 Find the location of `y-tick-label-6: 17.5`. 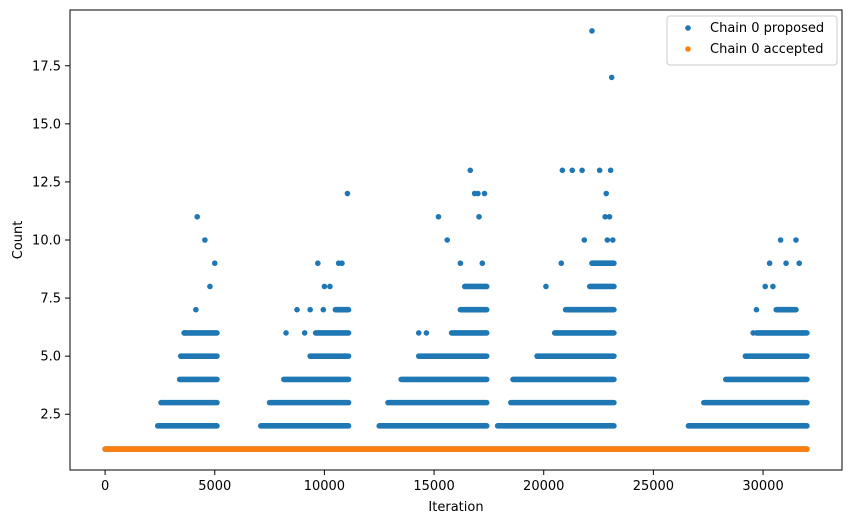

y-tick-label-6: 17.5 is located at coordinates (46, 66).